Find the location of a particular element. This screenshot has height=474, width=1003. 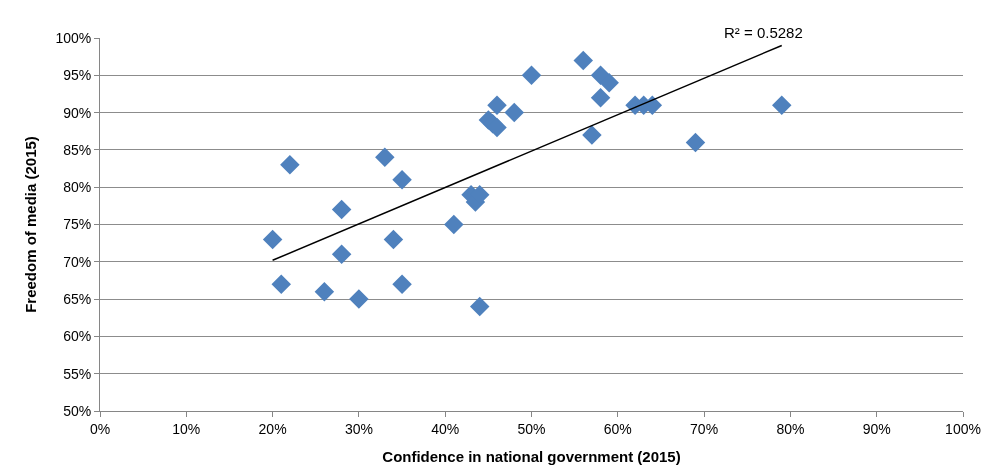

y-tick-label: 100% is located at coordinates (73, 37).